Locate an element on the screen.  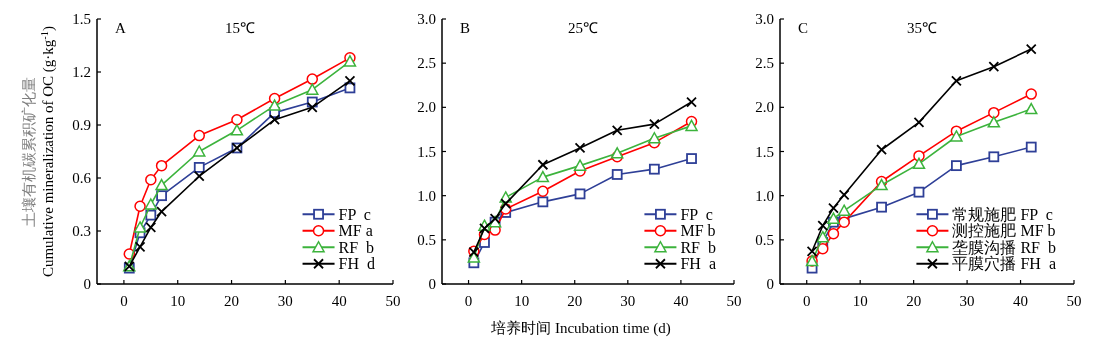
legend-label: 垄膜沟播 RF b is located at coordinates (1004, 247).